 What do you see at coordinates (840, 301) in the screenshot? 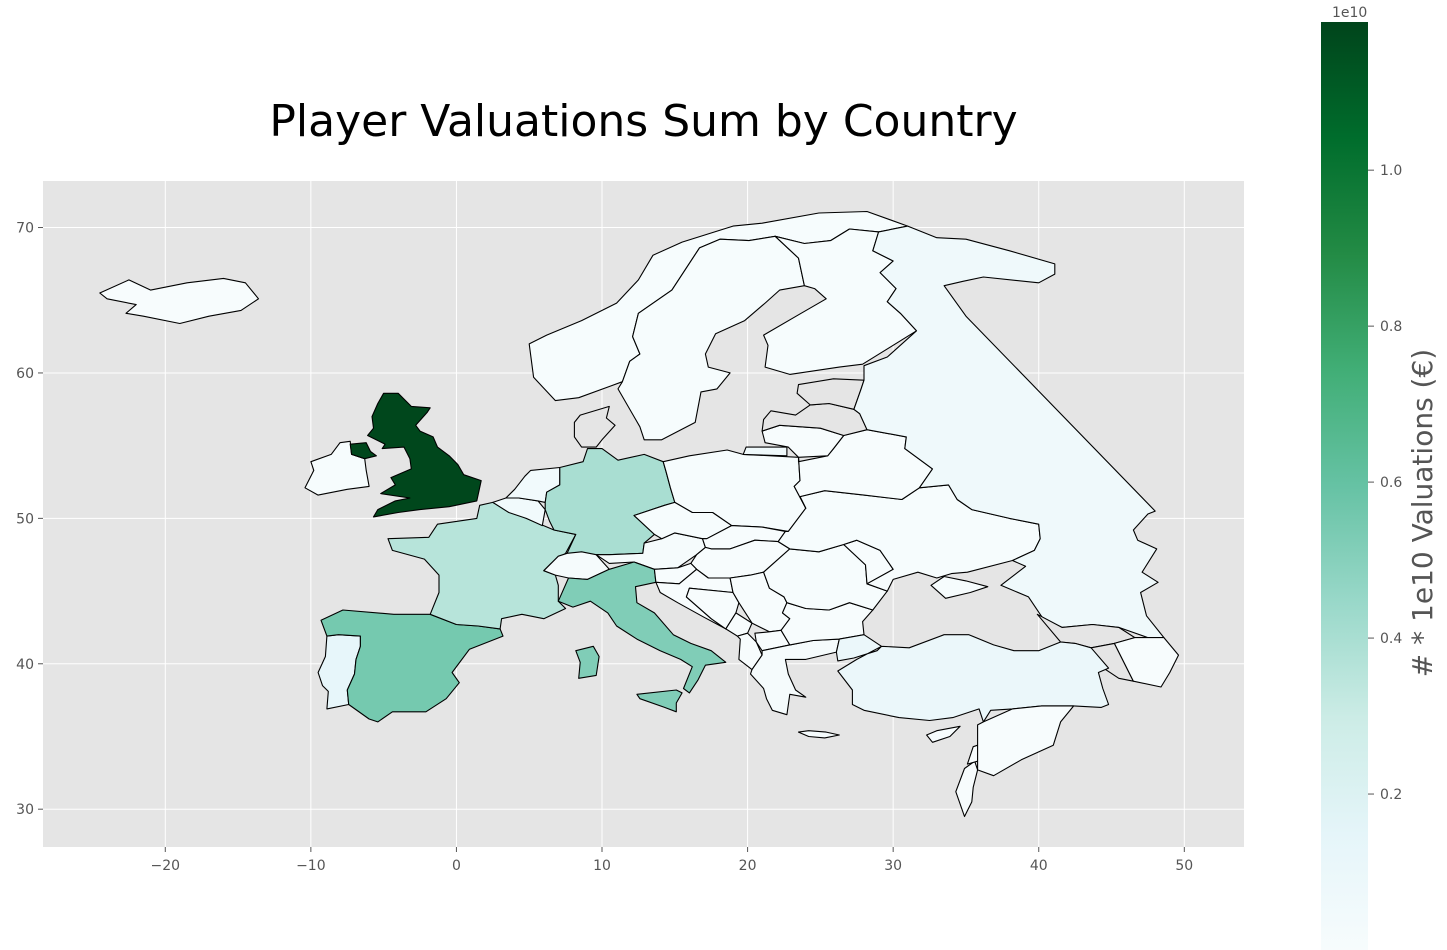
I see `country-finland` at bounding box center [840, 301].